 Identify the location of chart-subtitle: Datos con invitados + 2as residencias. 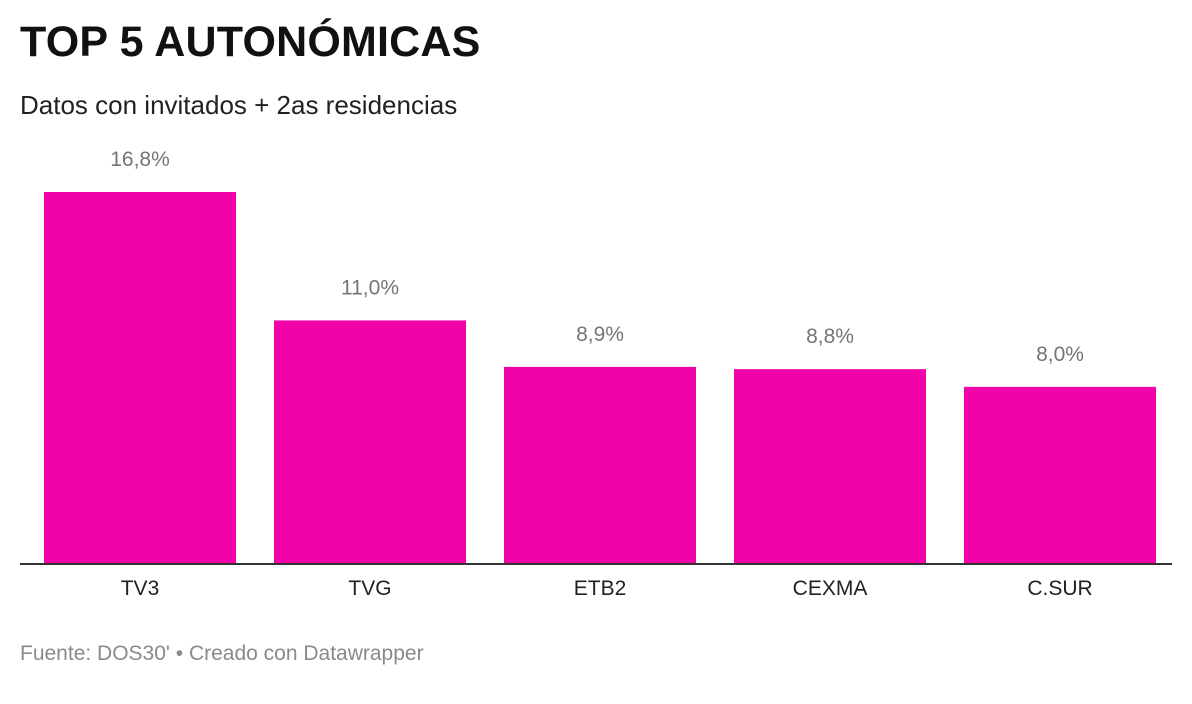
(239, 105).